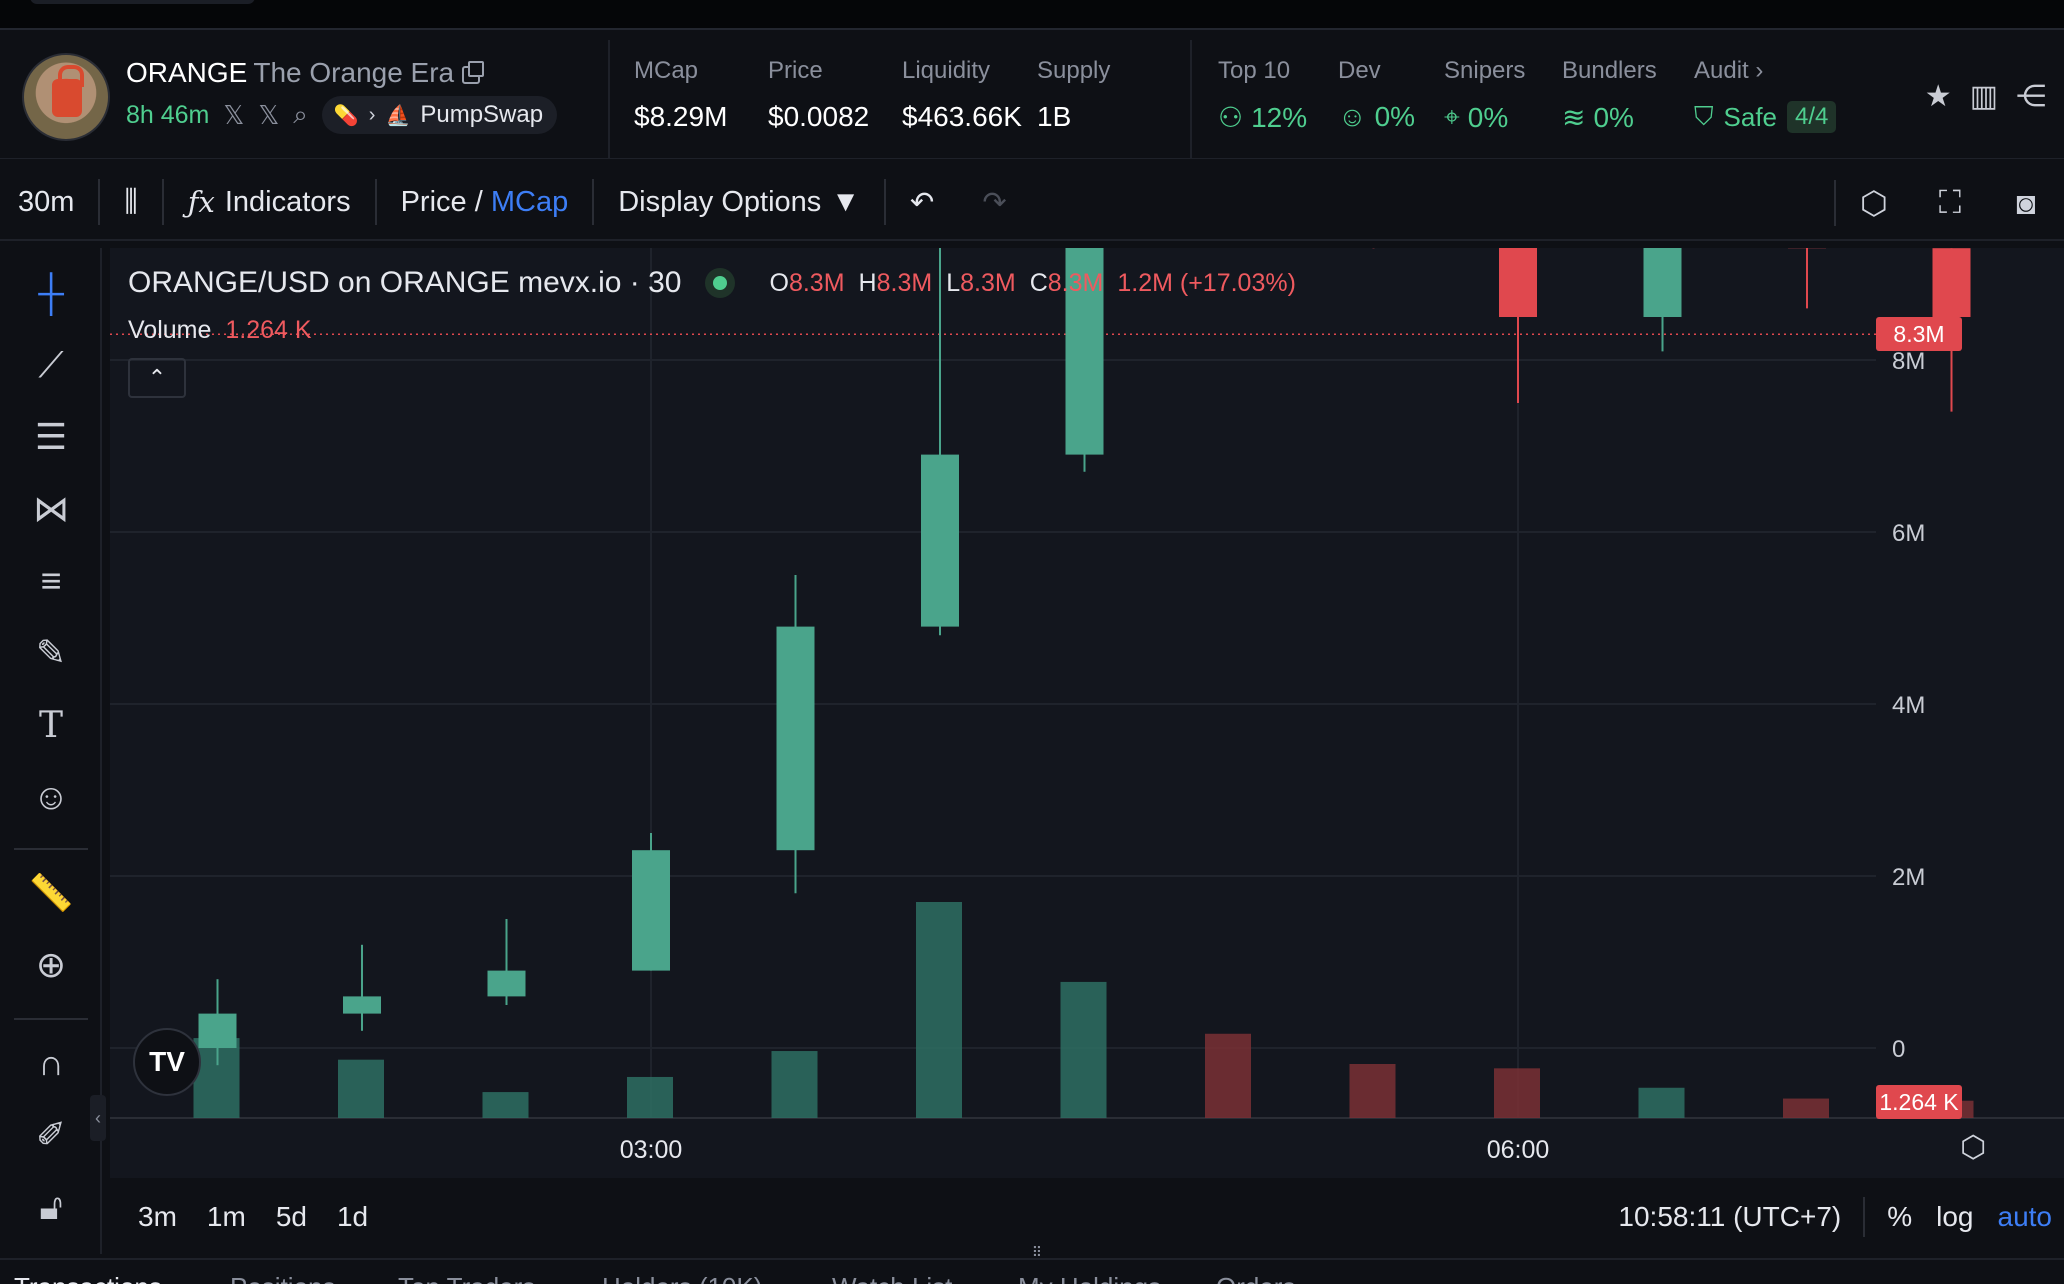 This screenshot has height=1284, width=2064. Describe the element at coordinates (1900, 1216) in the screenshot. I see `percent-toggle: %` at that location.